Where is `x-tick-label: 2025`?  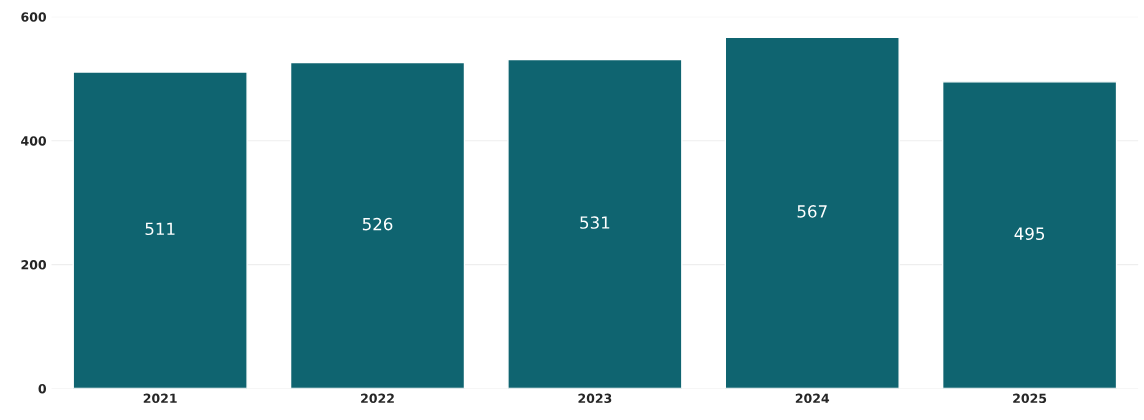
x-tick-label: 2025 is located at coordinates (1030, 398).